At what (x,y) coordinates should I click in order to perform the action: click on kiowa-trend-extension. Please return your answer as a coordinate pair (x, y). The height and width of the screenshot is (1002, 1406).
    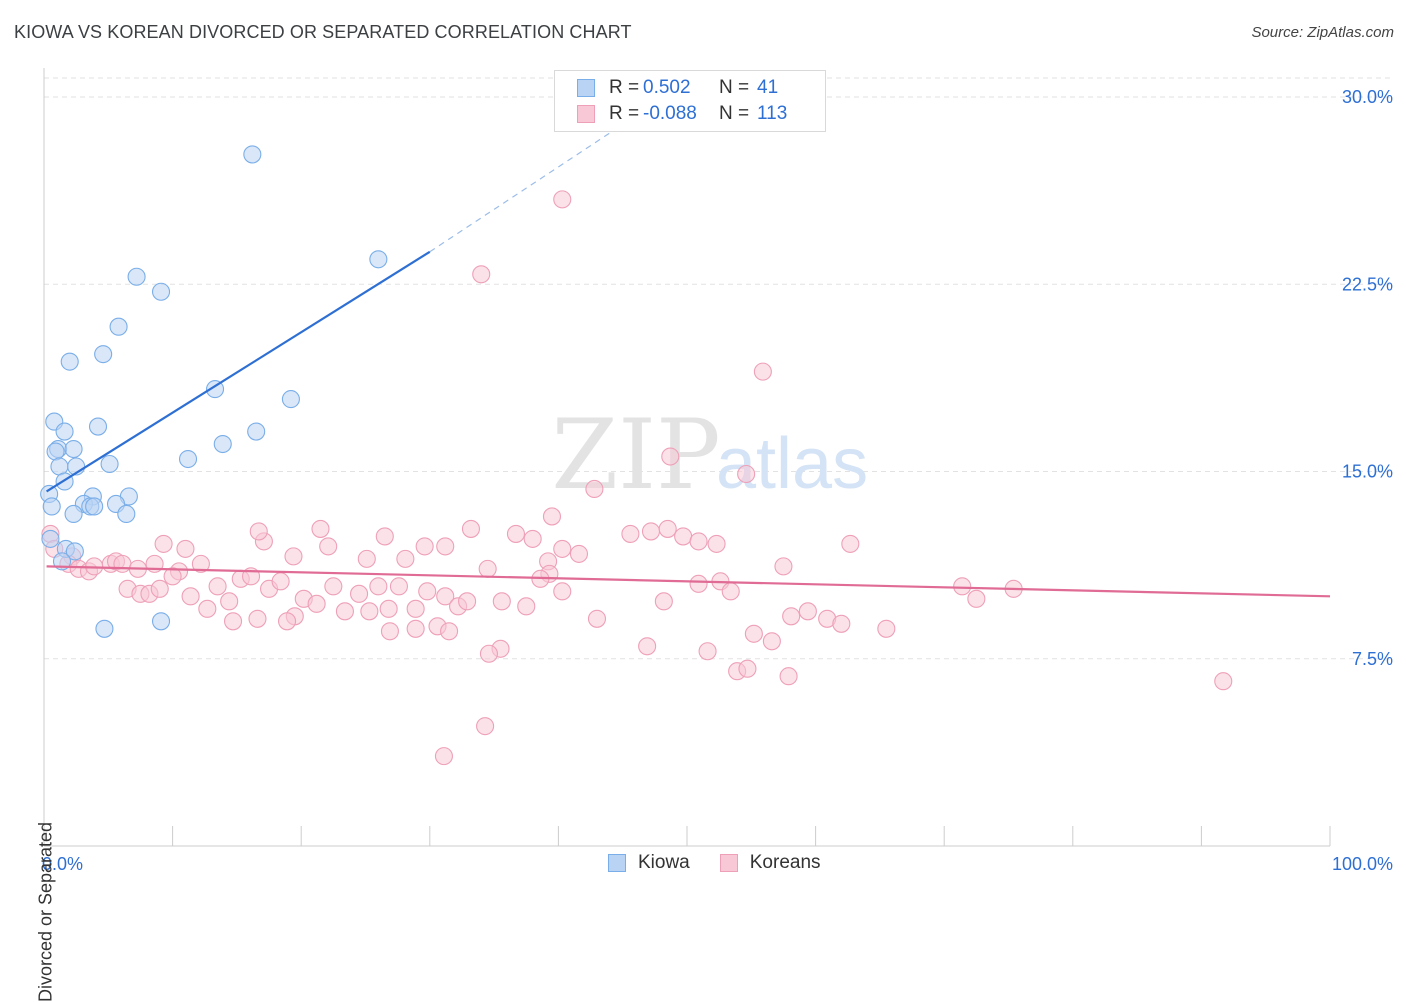
    Looking at the image, I should click on (526, 188).